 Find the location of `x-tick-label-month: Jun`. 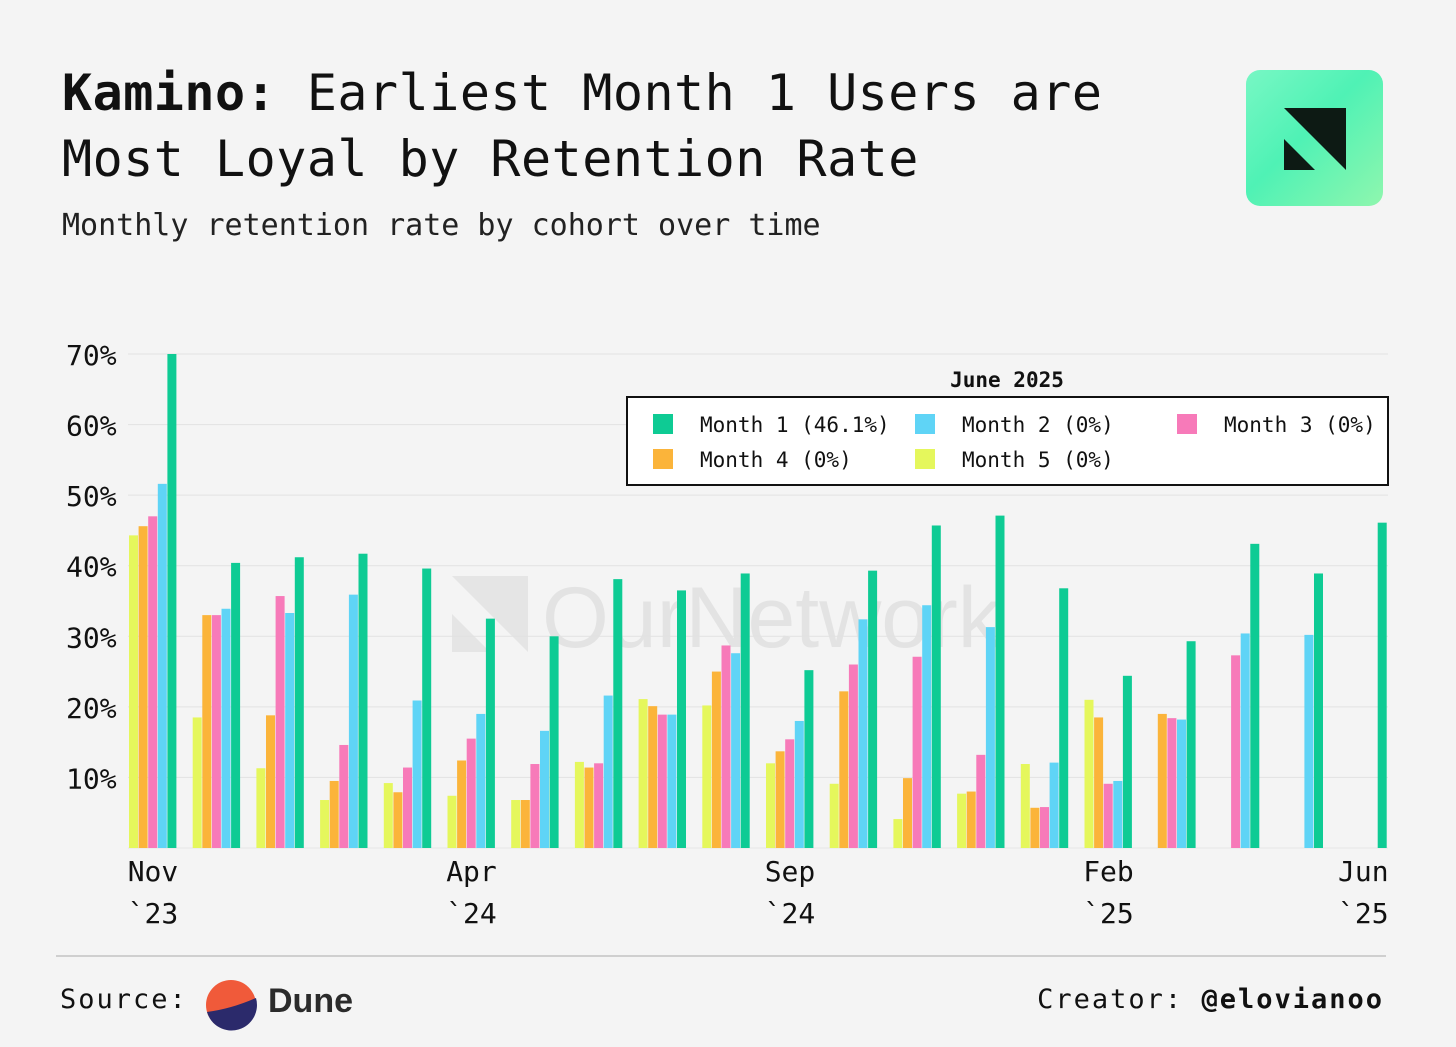

x-tick-label-month: Jun is located at coordinates (1363, 871).